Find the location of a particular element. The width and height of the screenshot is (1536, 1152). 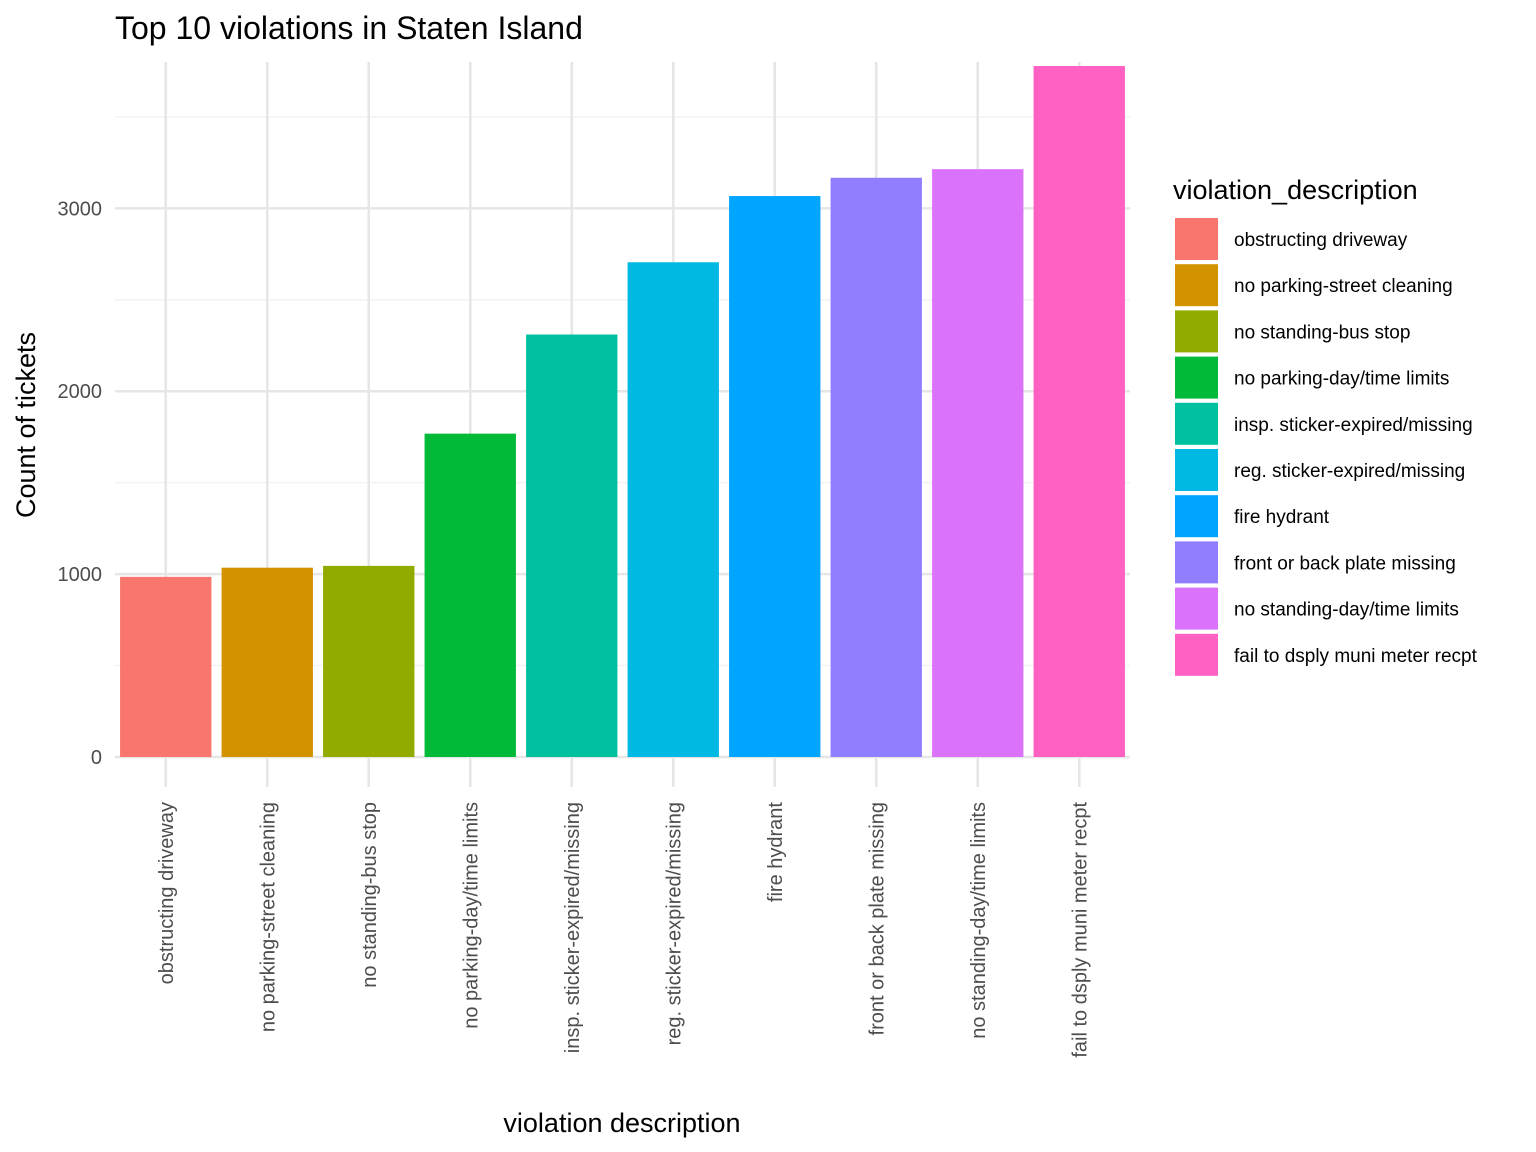

y-axis-ticks: 0 1000 2000 3000 is located at coordinates (80, 483).